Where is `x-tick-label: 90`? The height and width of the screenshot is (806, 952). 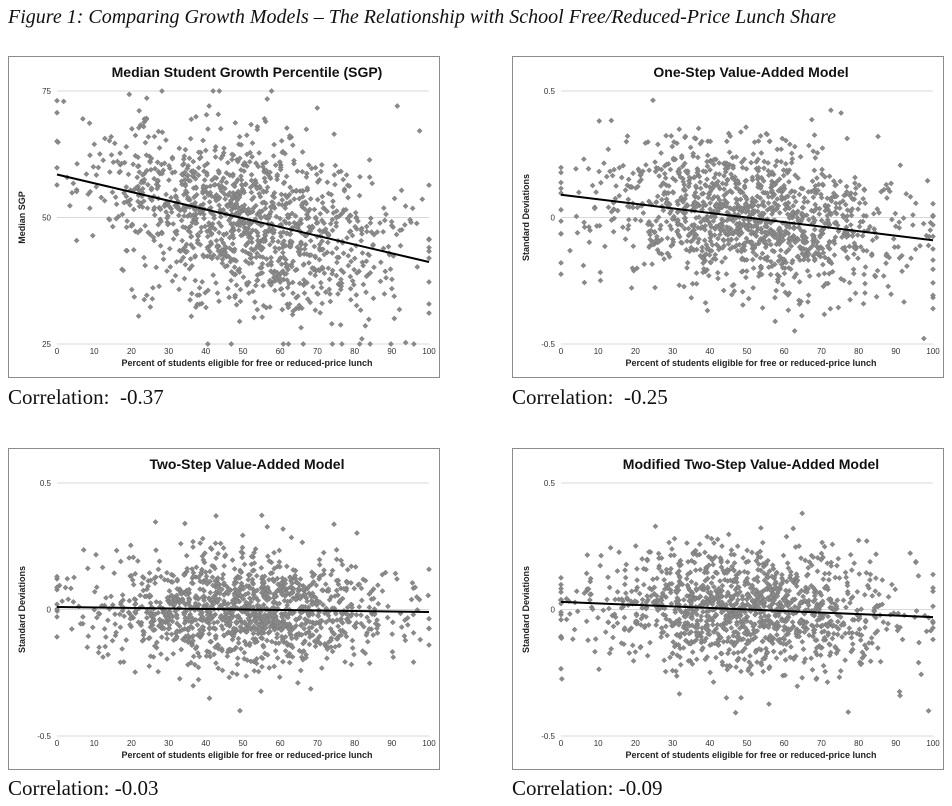 x-tick-label: 90 is located at coordinates (895, 743).